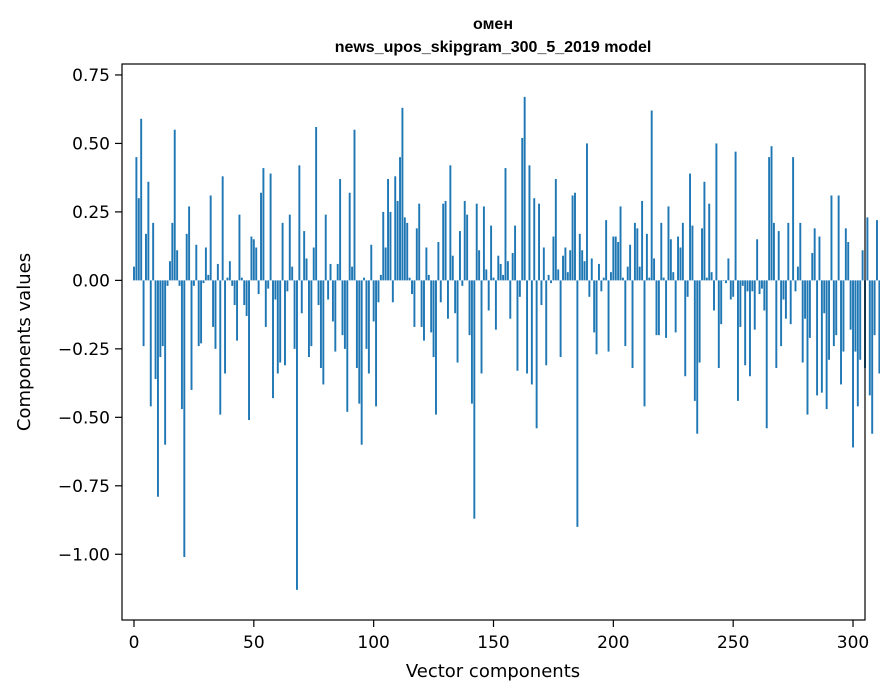  What do you see at coordinates (733, 643) in the screenshot?
I see `x-tick-label: 250` at bounding box center [733, 643].